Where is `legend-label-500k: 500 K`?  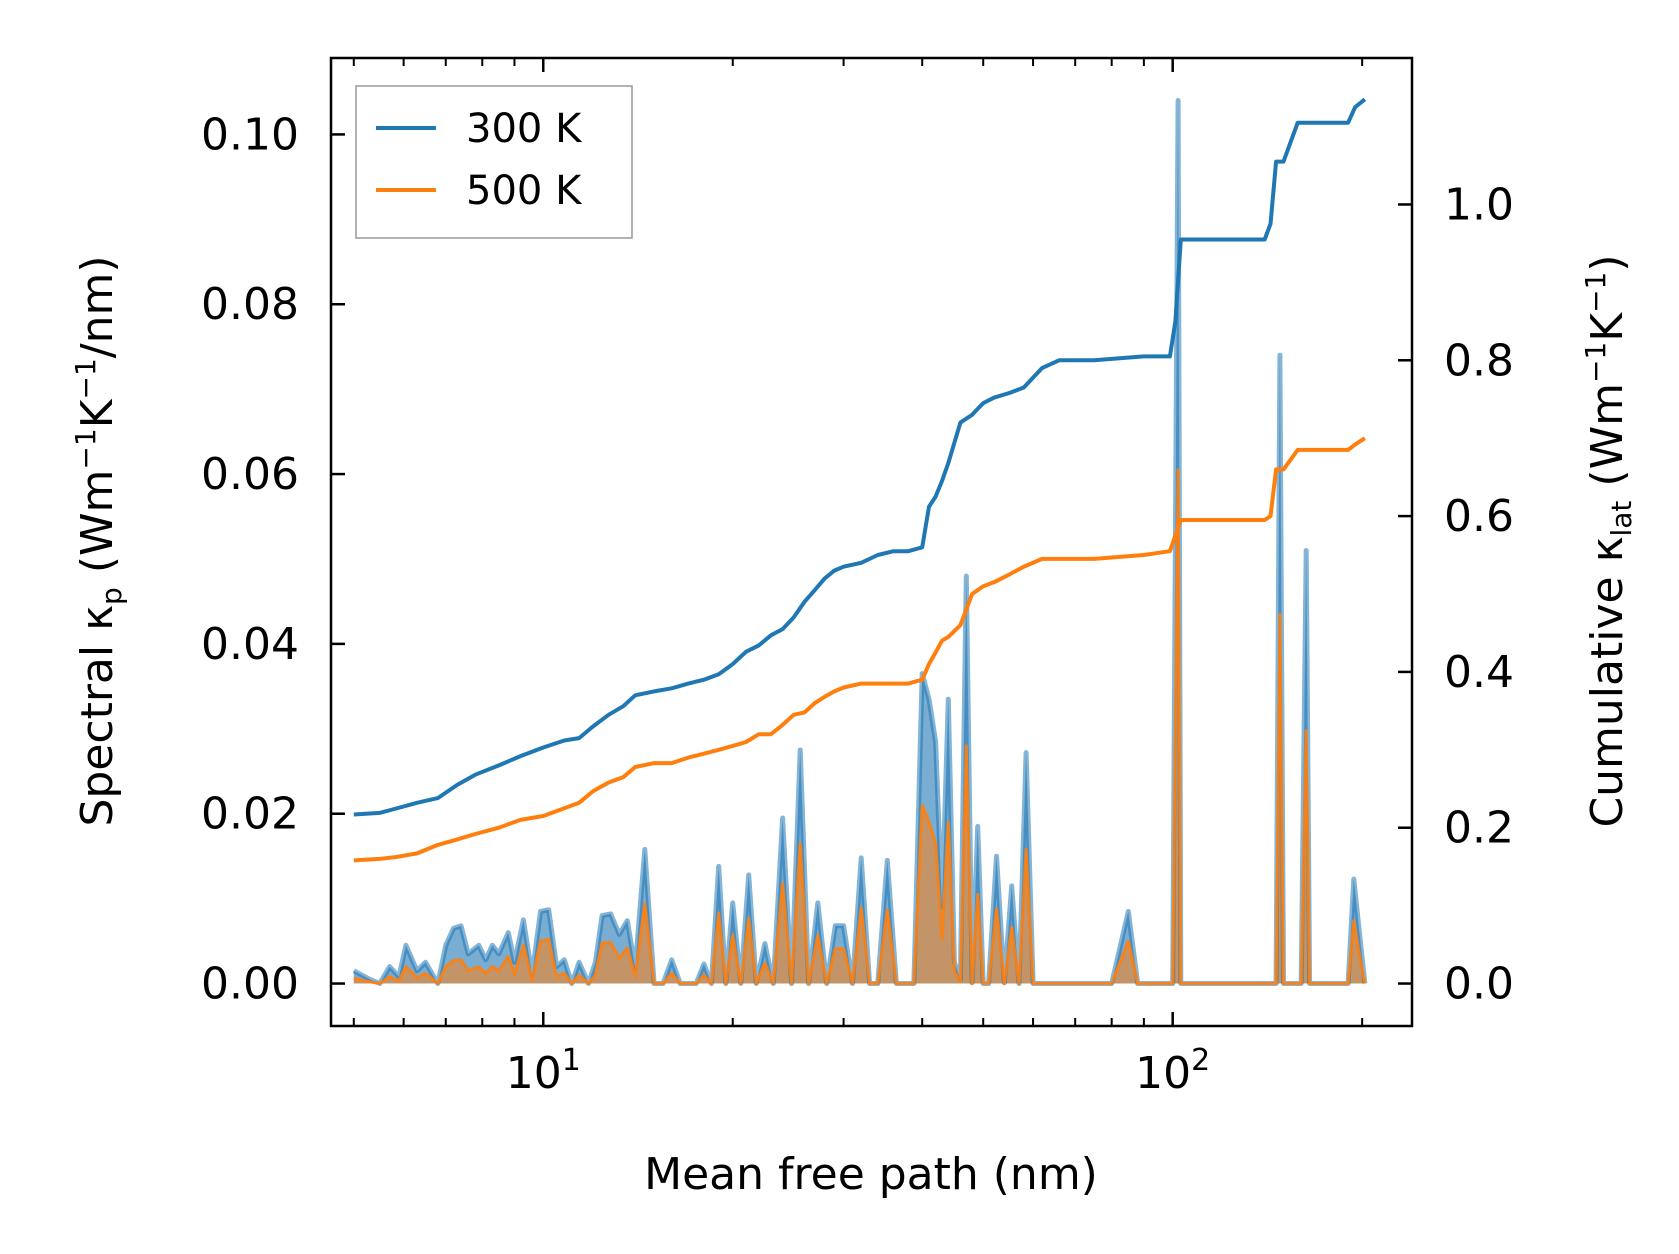 legend-label-500k: 500 K is located at coordinates (524, 191).